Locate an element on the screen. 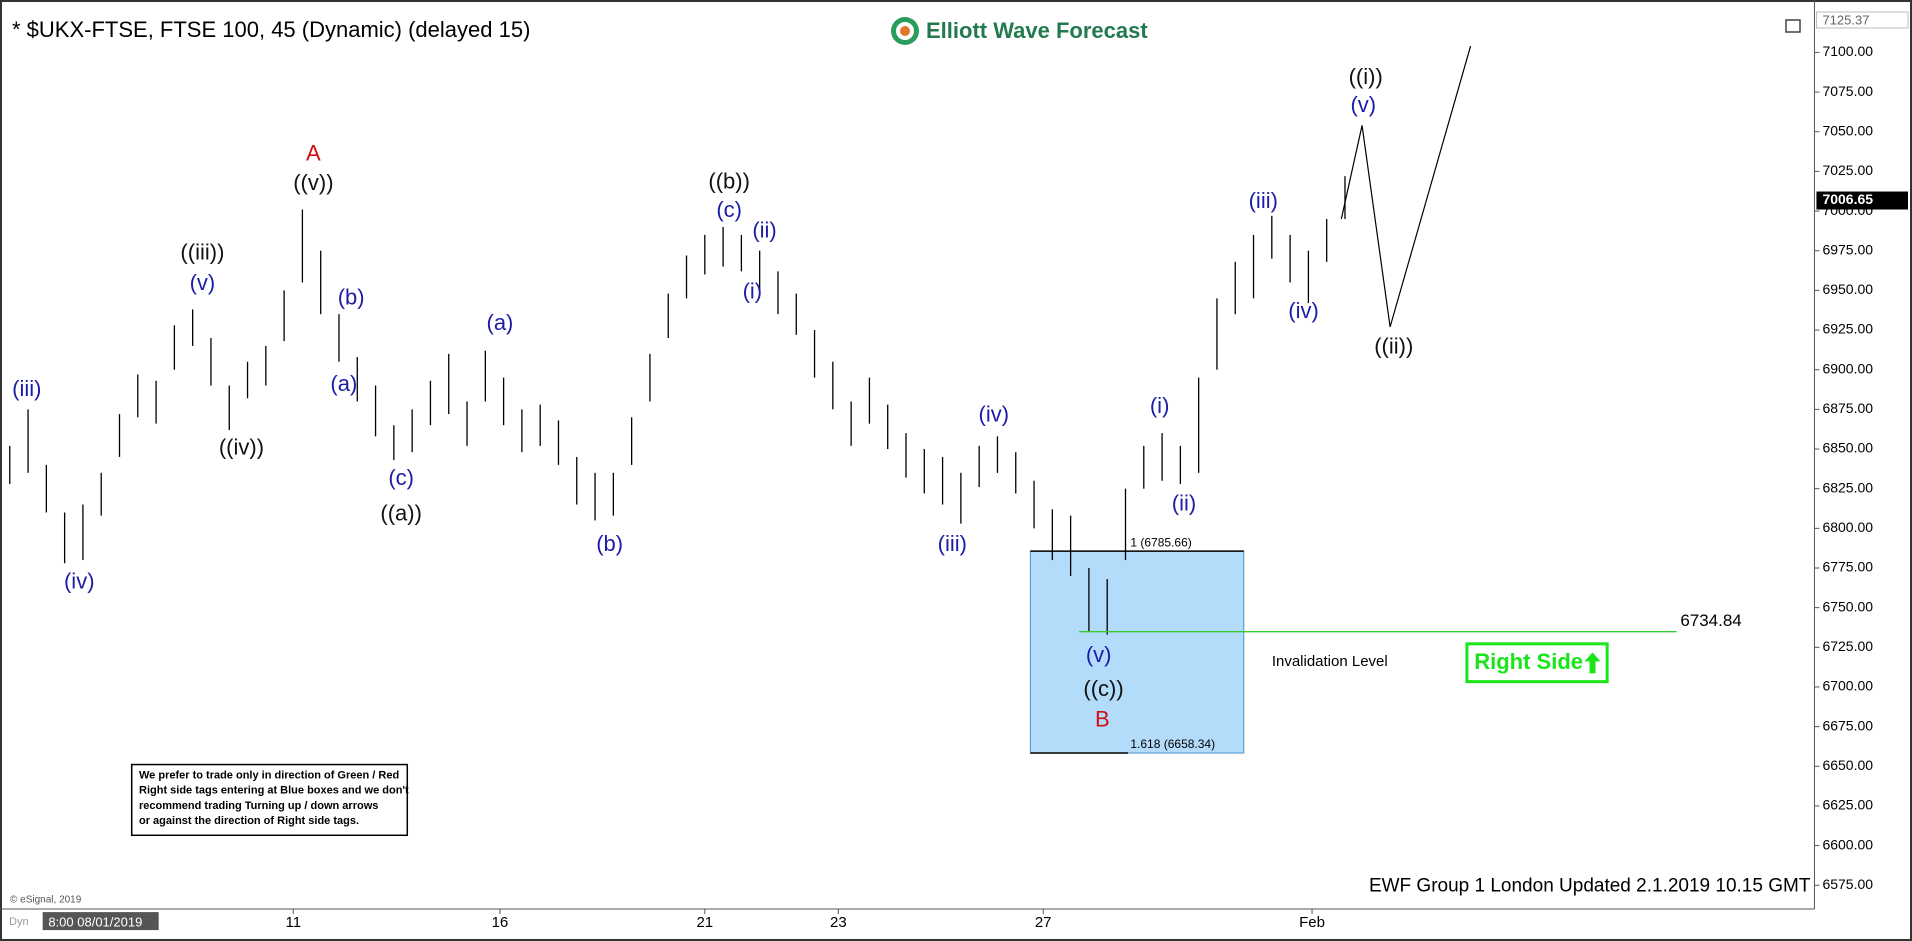 The height and width of the screenshot is (941, 1912). wave-label: ((ii)) is located at coordinates (1393, 345).